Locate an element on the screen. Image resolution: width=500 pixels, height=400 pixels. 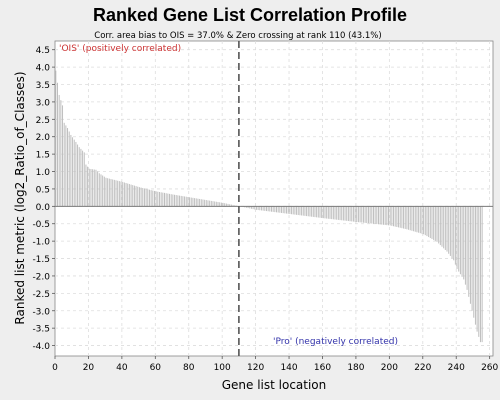
x-tick-label: 60 is located at coordinates (156, 368).